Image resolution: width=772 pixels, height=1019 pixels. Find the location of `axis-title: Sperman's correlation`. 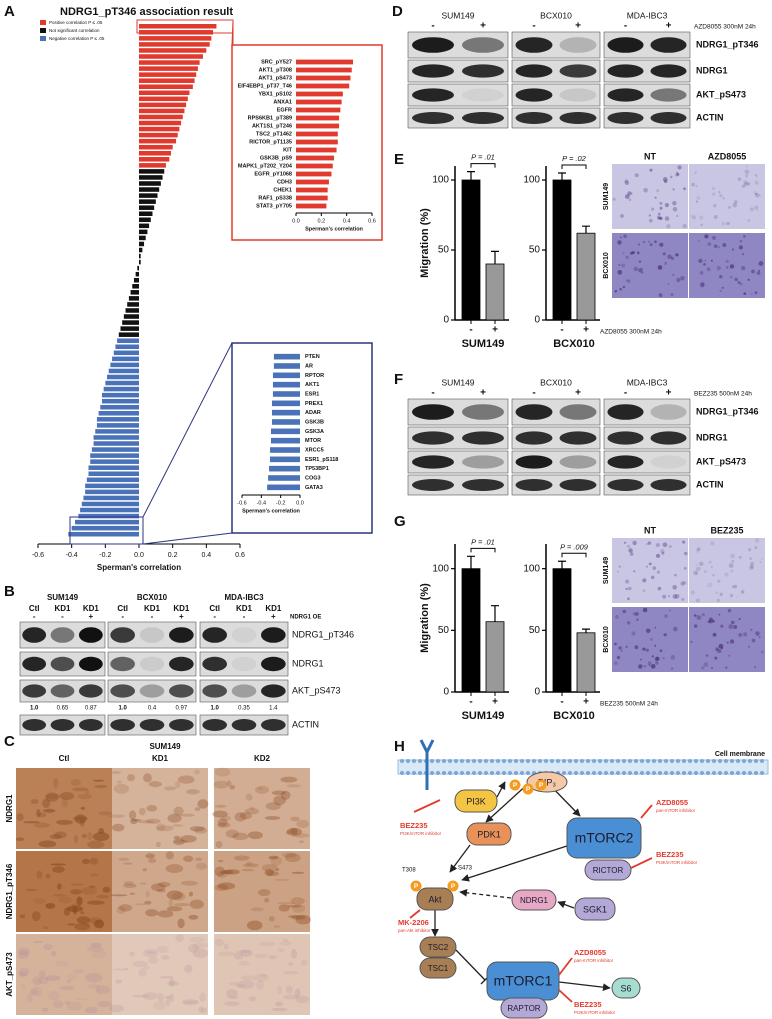

axis-title: Sperman's correlation is located at coordinates (271, 511).